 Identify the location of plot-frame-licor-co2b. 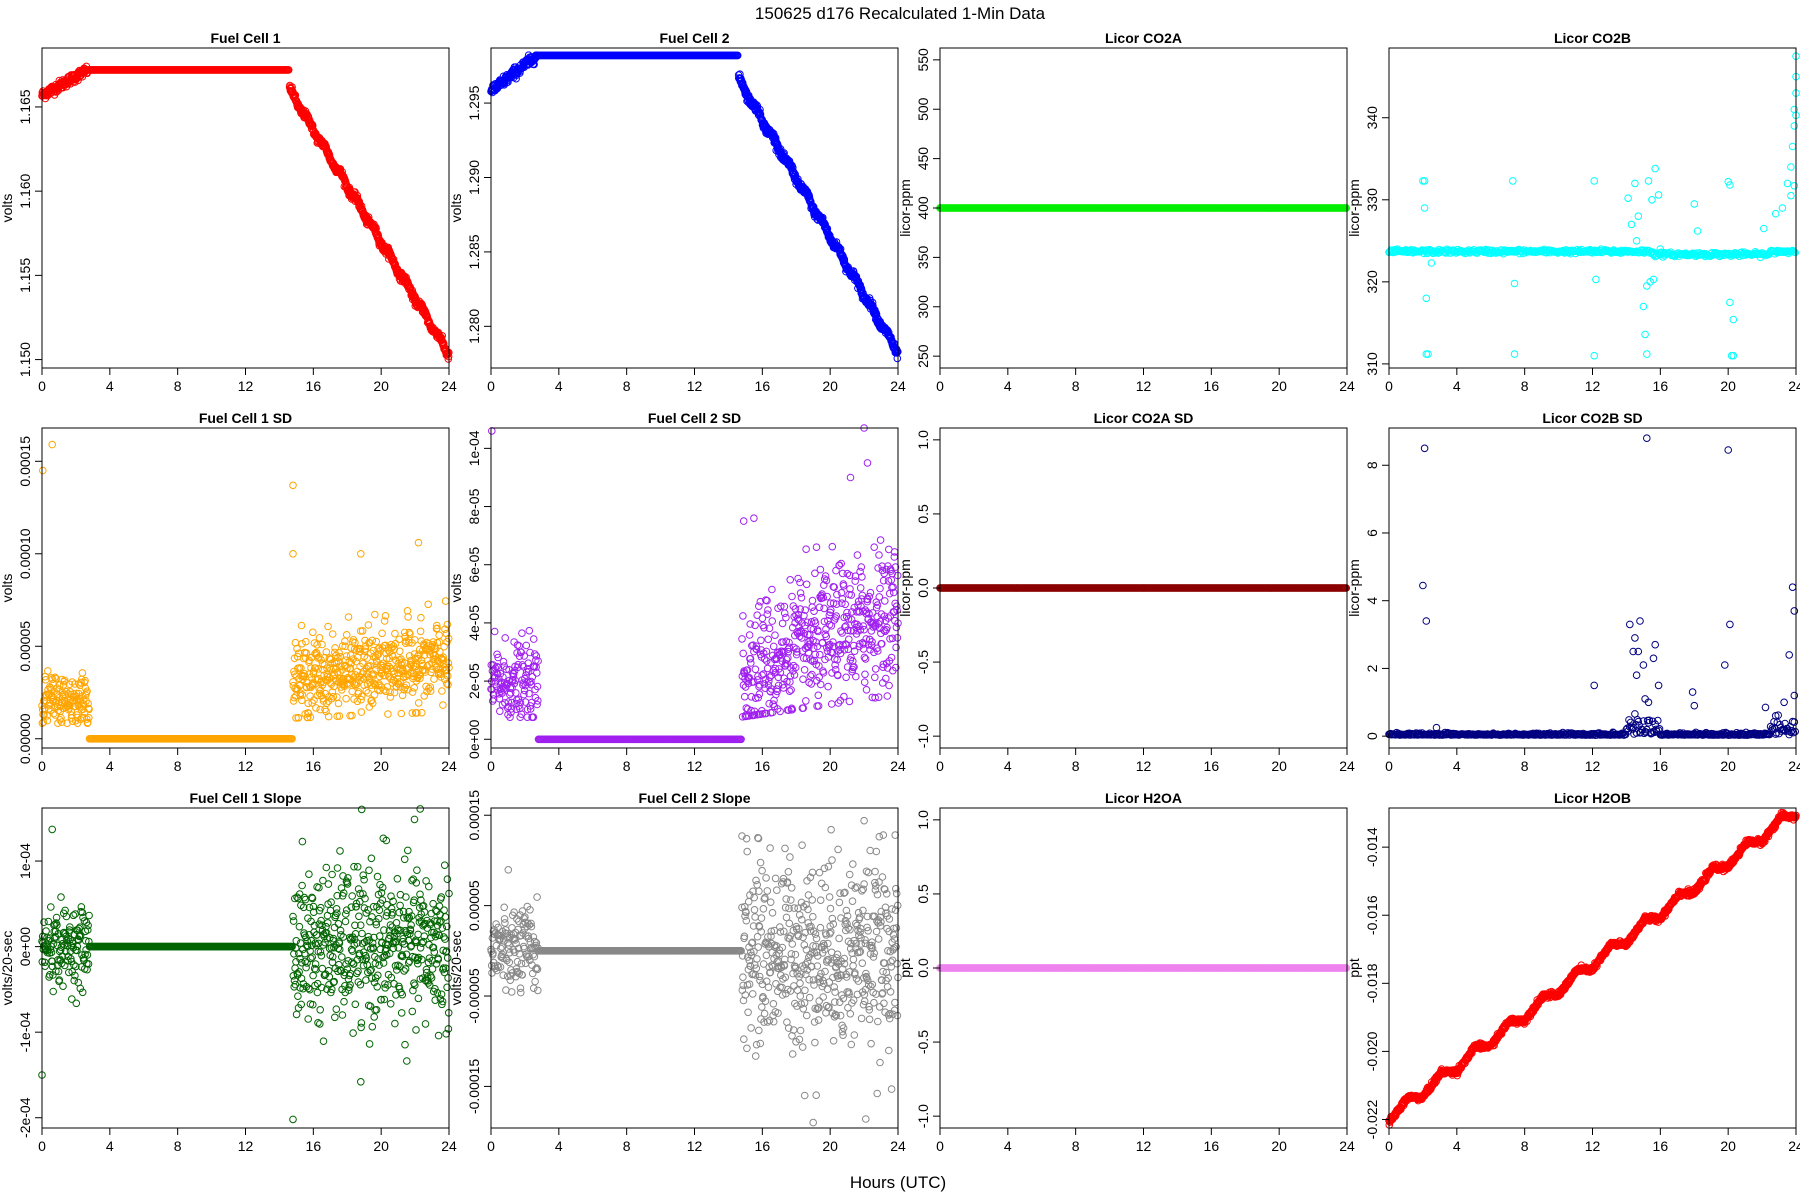
(1592, 208).